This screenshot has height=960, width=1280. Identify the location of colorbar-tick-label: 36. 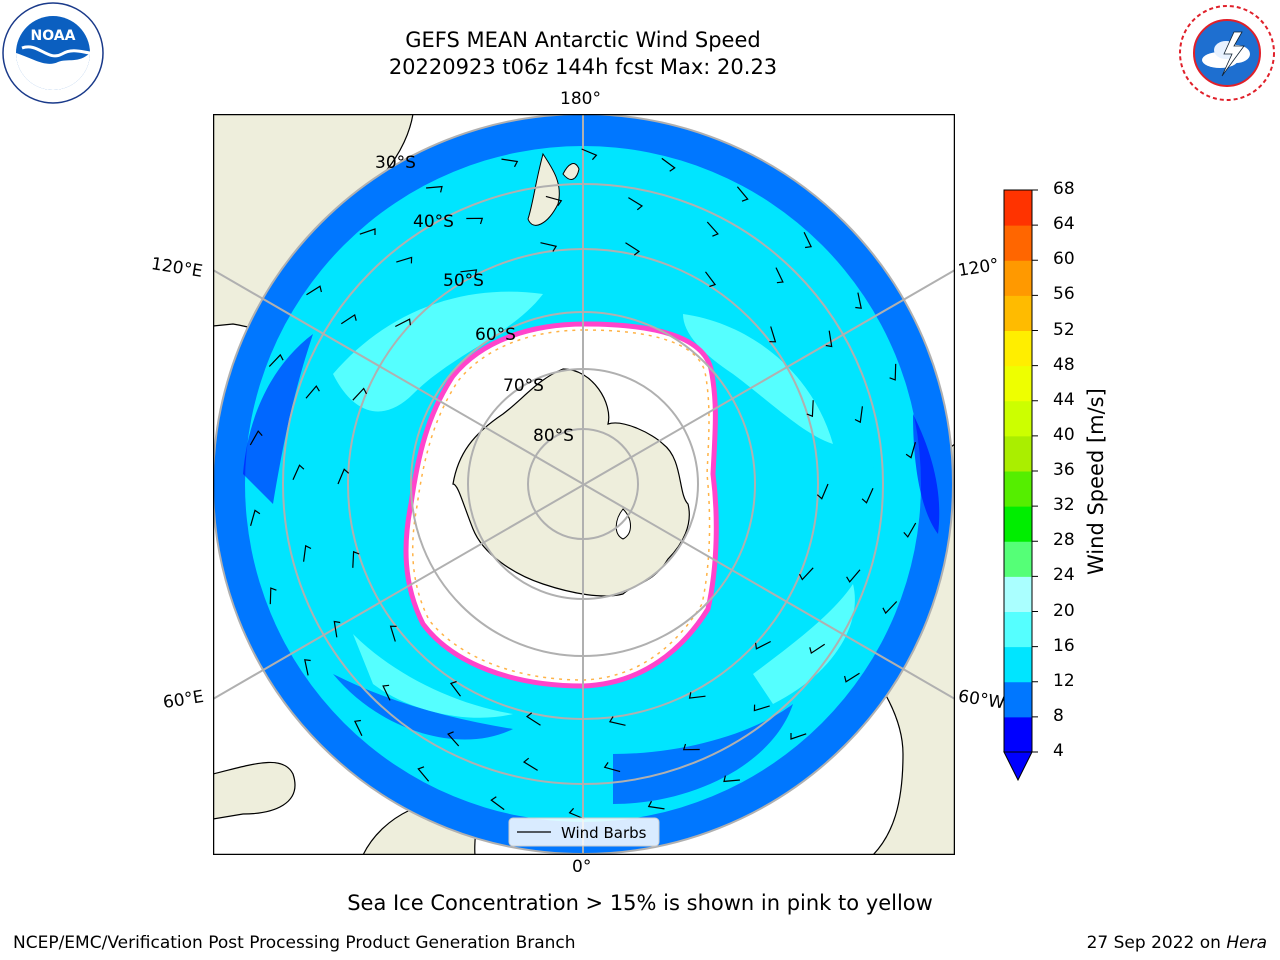
(1064, 470).